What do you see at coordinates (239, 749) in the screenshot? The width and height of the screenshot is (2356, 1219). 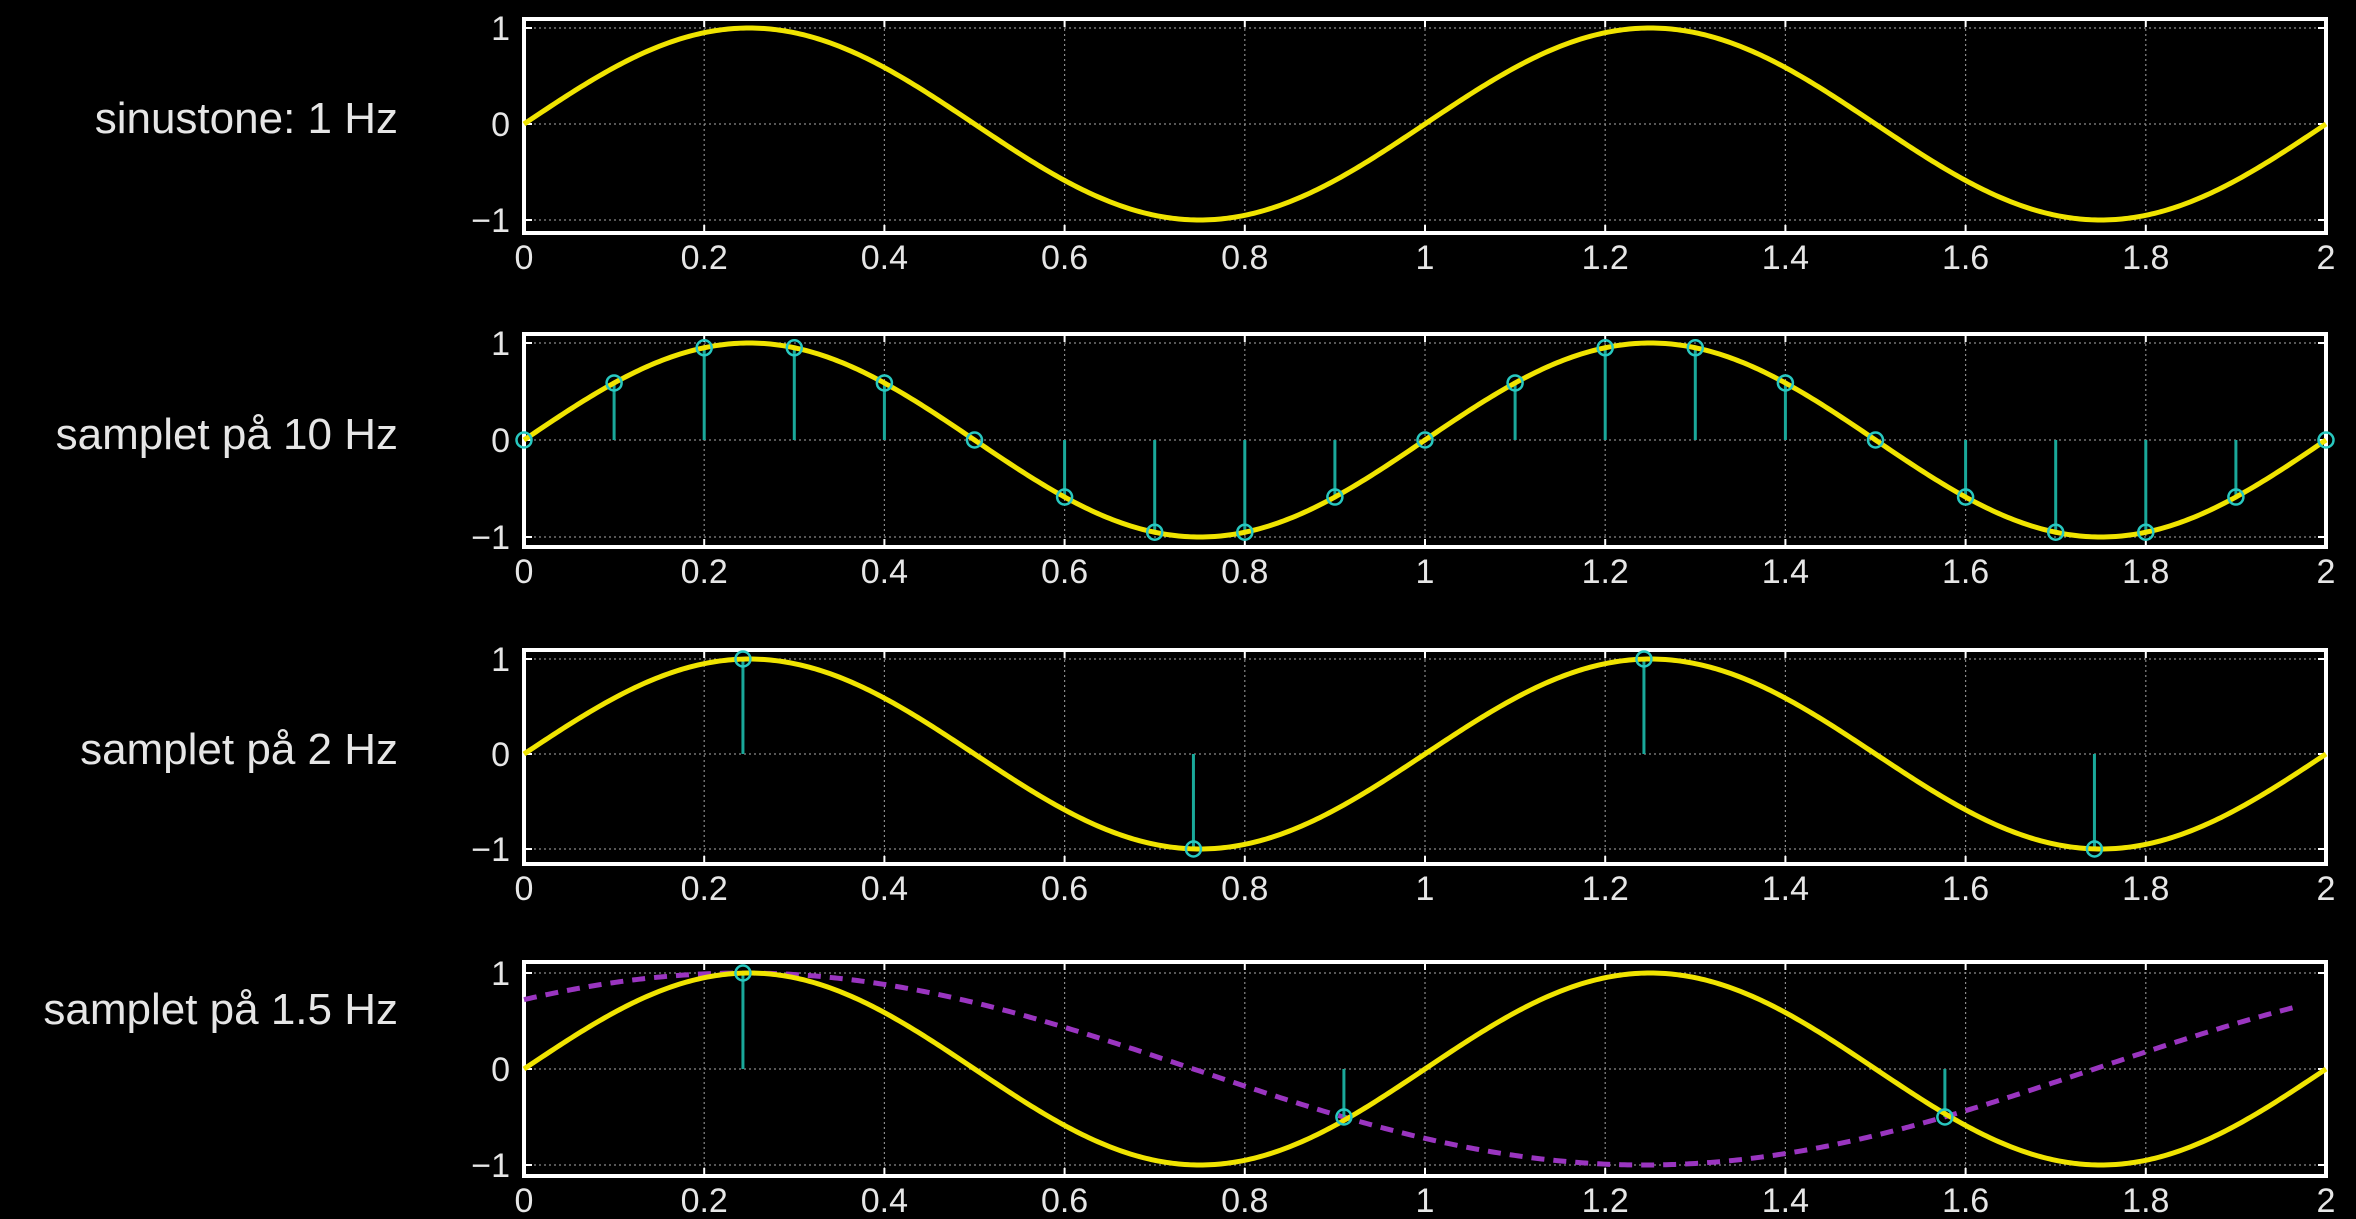 I see `row-label-sampled-2hz: samplet på 2 Hz` at bounding box center [239, 749].